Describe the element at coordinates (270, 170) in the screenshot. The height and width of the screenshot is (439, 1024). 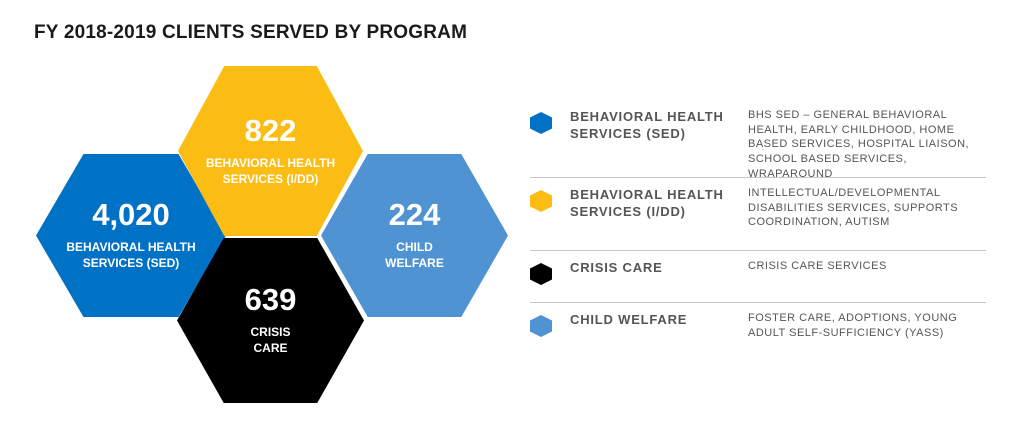
I see `idd-hex-label: BEHAVIORAL HEALTH SERVICES (I/DD)` at that location.